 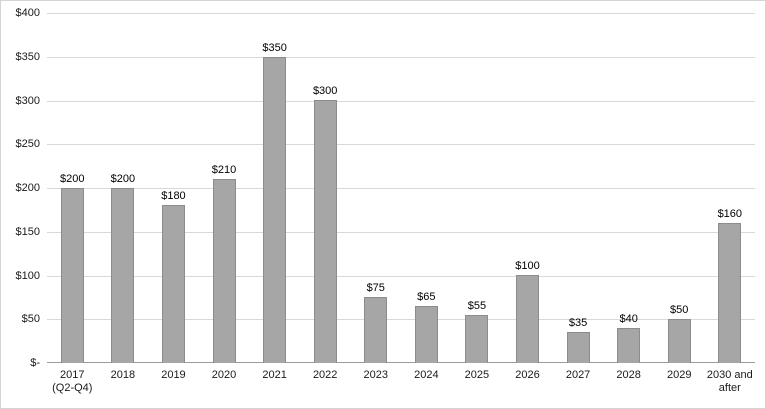 What do you see at coordinates (72, 381) in the screenshot?
I see `x-axis-category-label: 2017 (Q2-Q4)` at bounding box center [72, 381].